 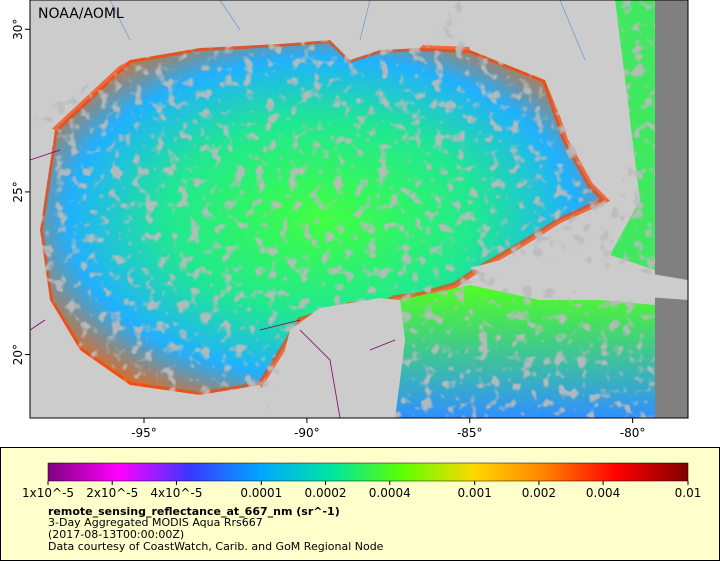 I want to click on colorbar-tick-label: 0.0001, so click(x=261, y=493).